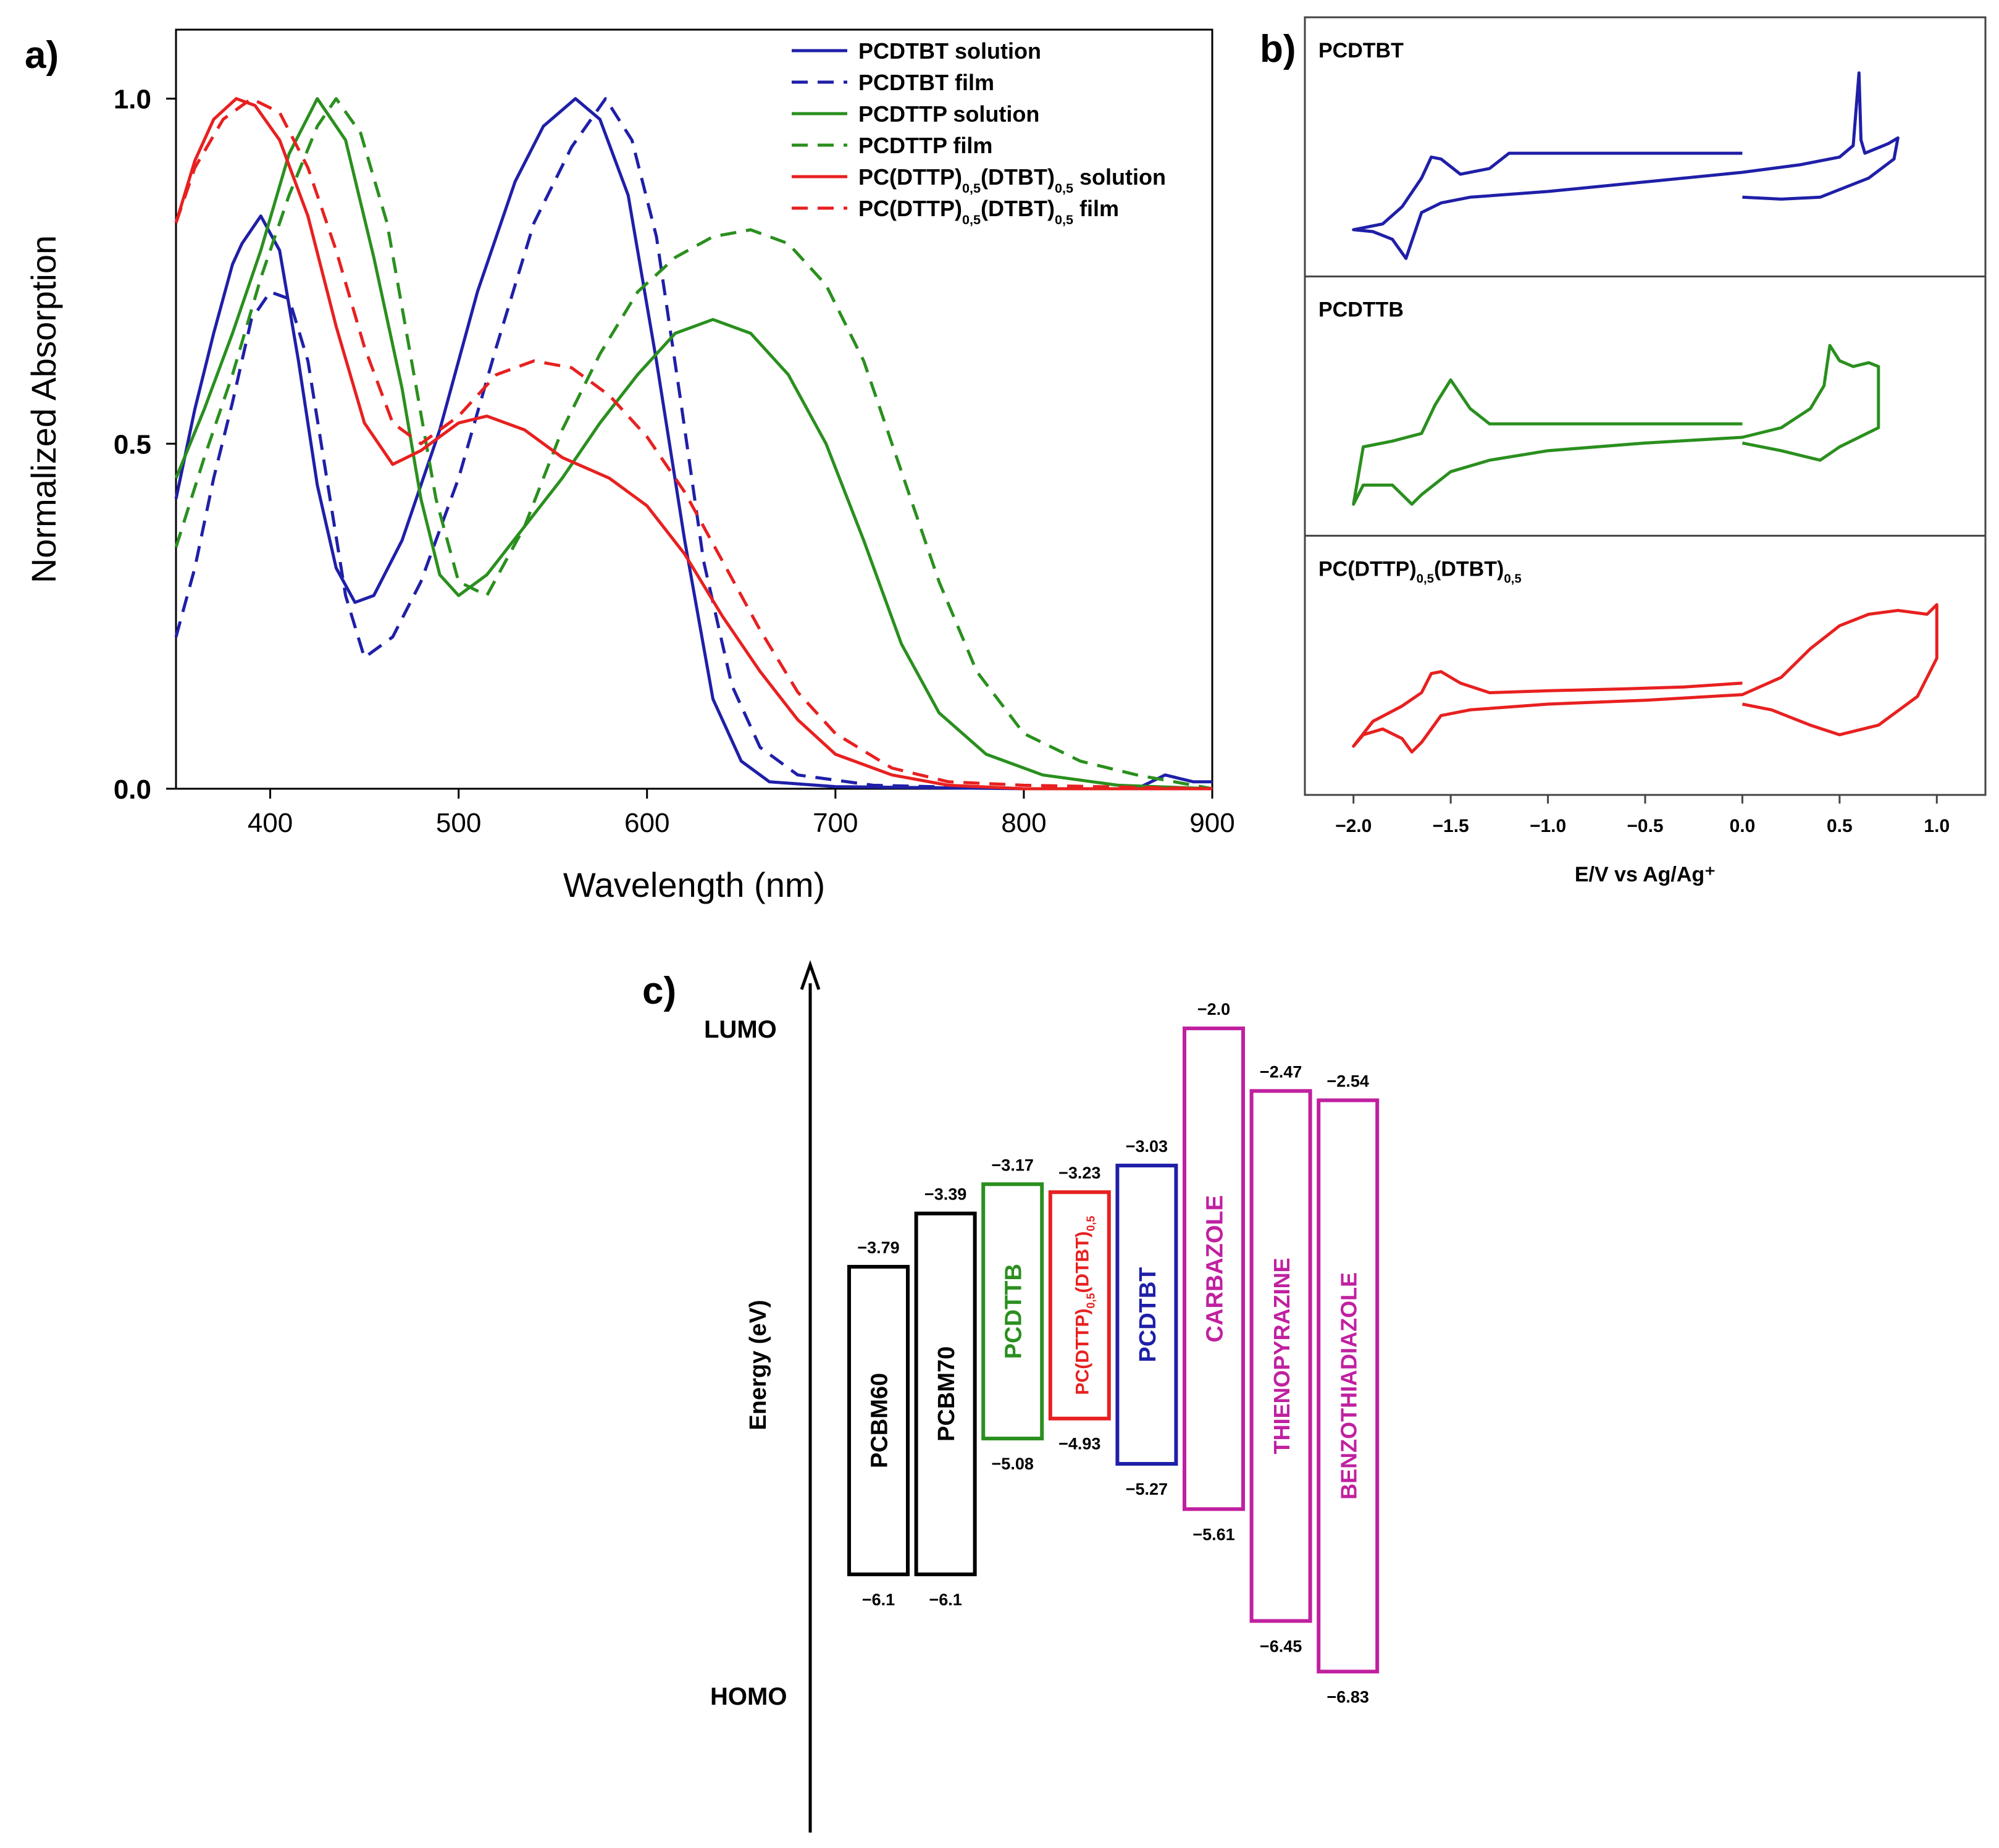  Describe the element at coordinates (1278, 49) in the screenshot. I see `panel-label-b: b)` at that location.